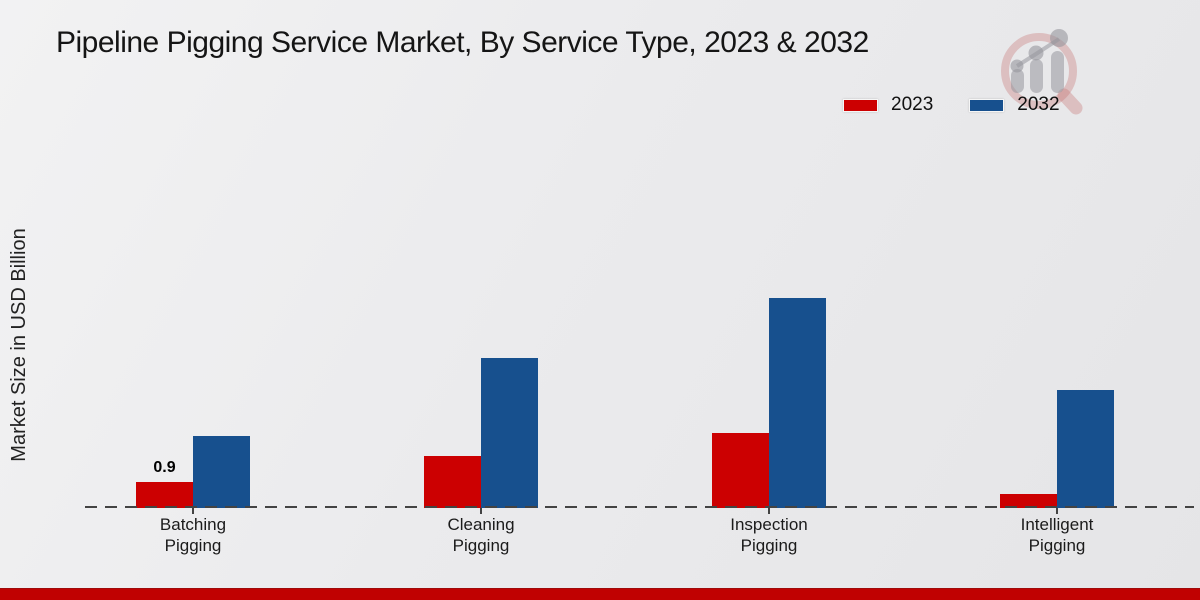 The image size is (1200, 600). Describe the element at coordinates (639, 507) in the screenshot. I see `x-axis-baseline` at that location.